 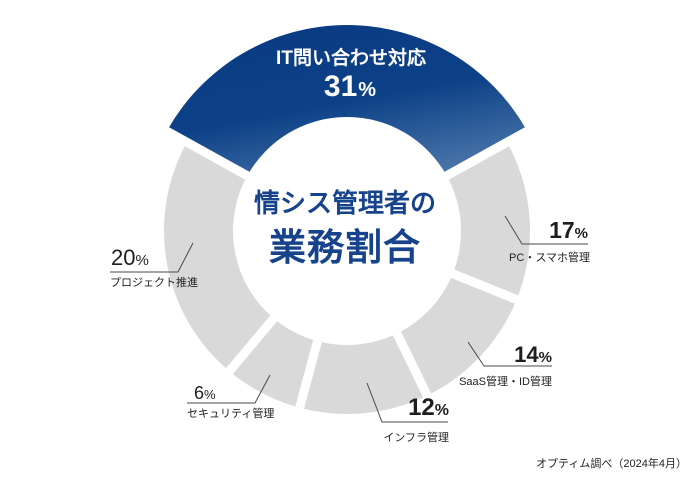 I want to click on callout-percent-project: 20%, so click(x=130, y=259).